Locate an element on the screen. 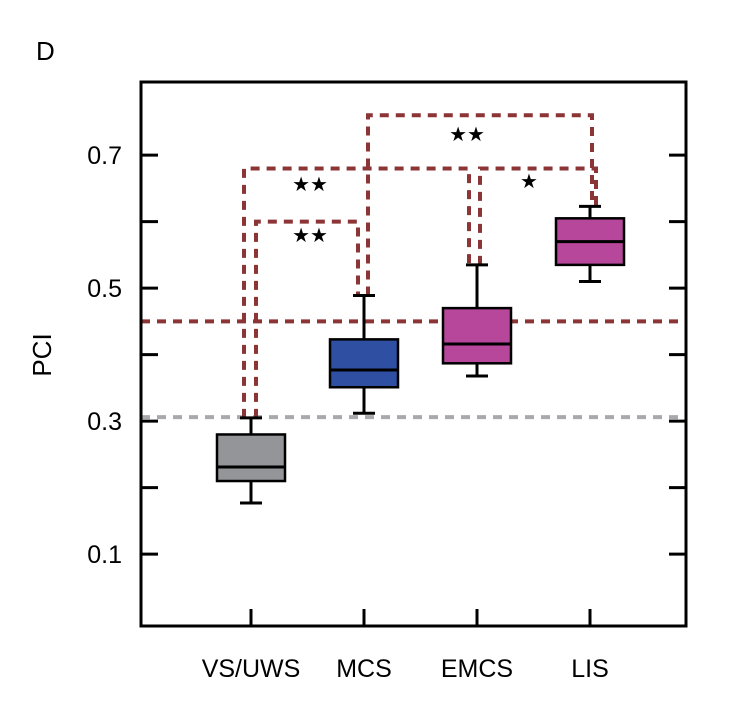  y-tick-label: 0.1 is located at coordinates (104, 555).